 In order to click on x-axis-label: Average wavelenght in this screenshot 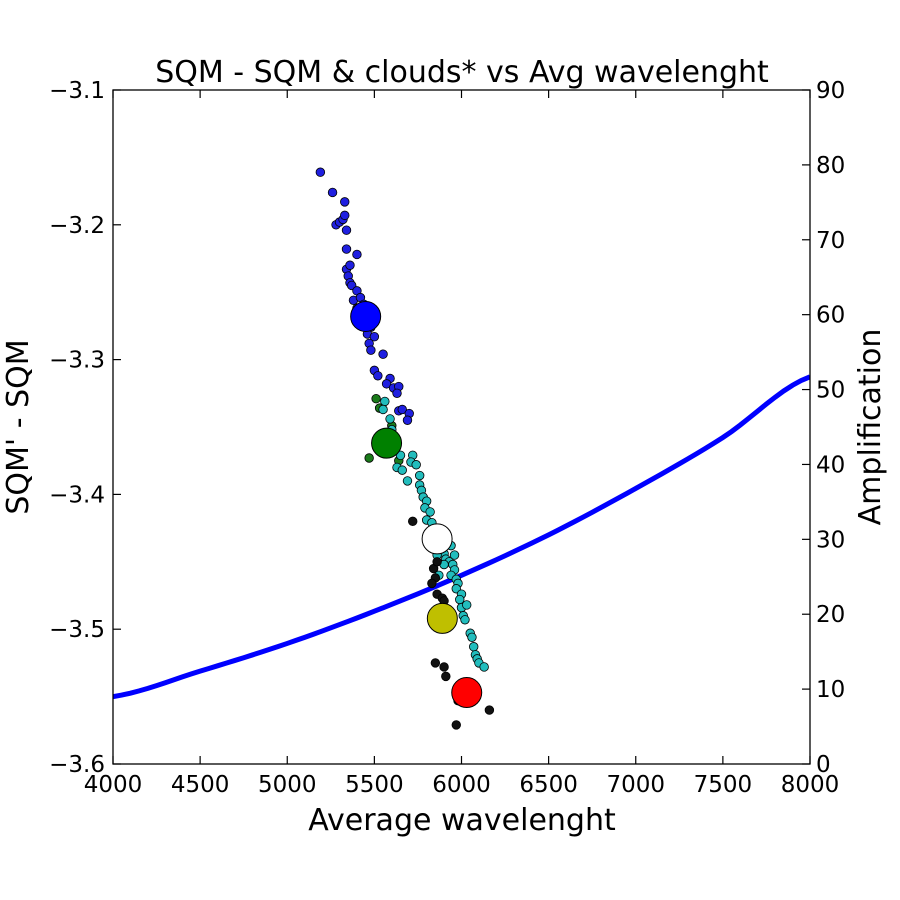, I will do `click(462, 820)`.